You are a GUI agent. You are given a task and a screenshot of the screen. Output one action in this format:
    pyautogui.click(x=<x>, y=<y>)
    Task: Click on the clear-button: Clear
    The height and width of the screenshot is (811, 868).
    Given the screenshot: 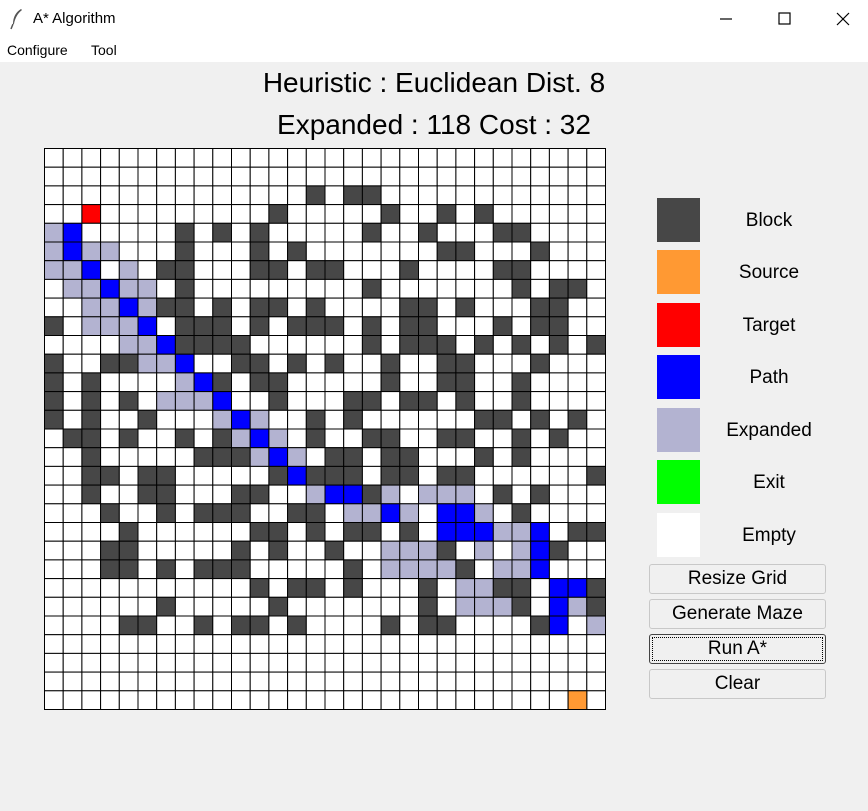 What is the action you would take?
    pyautogui.click(x=737, y=684)
    